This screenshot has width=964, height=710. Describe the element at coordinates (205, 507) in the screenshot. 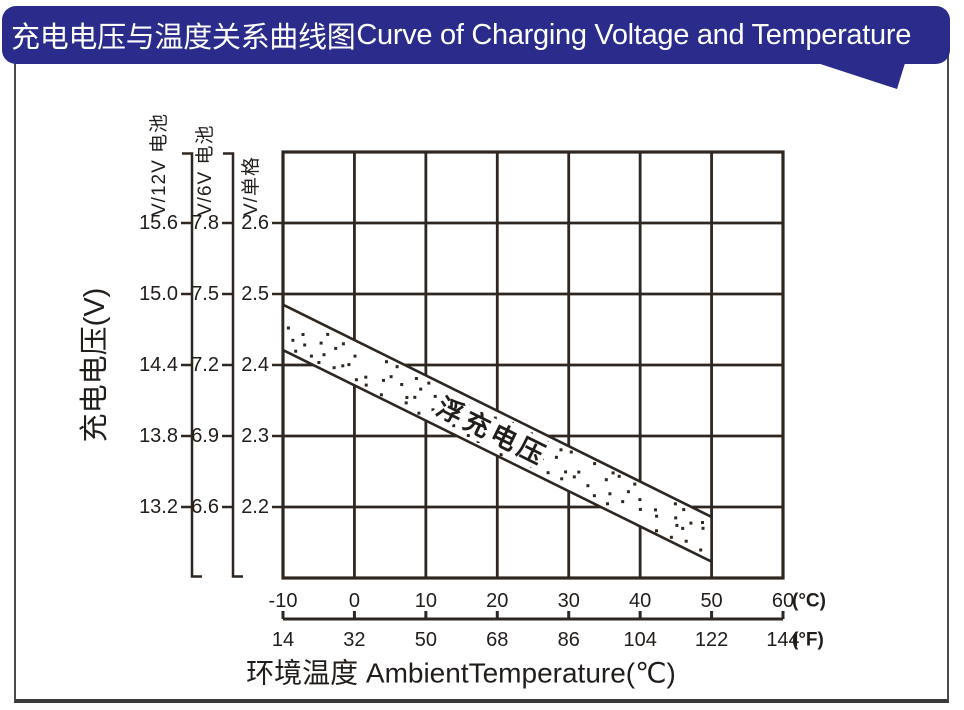

I see `y-tick-label: 6.6` at that location.